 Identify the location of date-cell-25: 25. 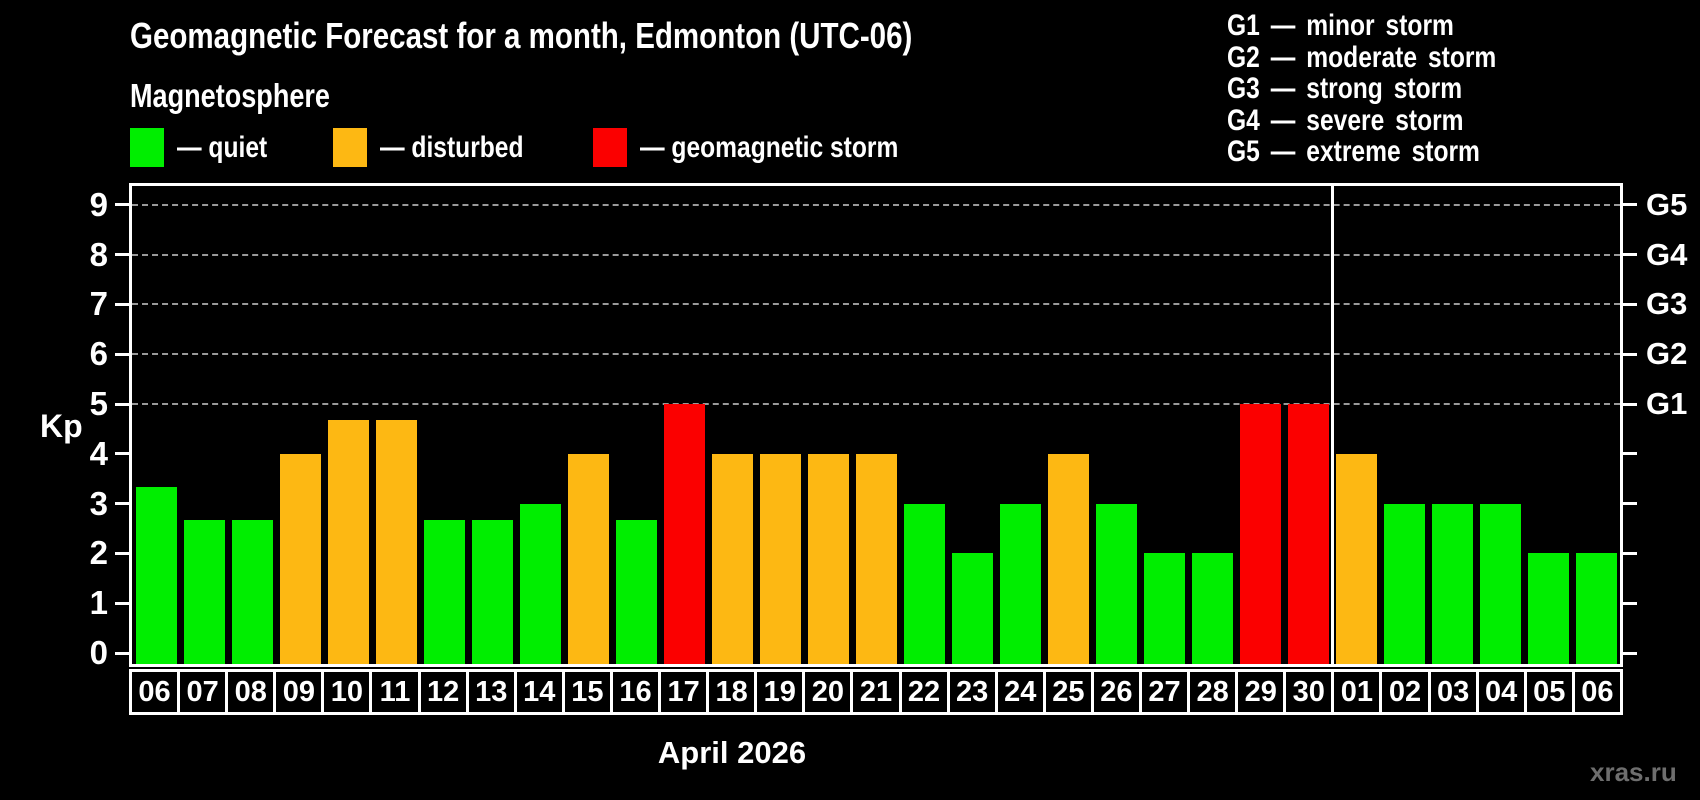
(1068, 692).